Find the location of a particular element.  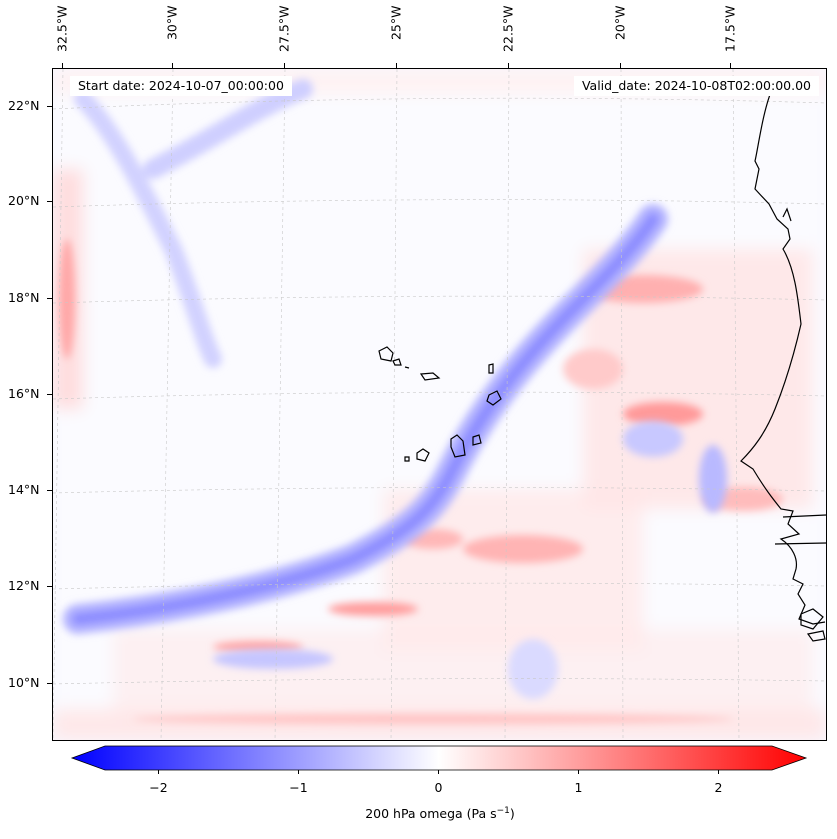

lat-tick-label: 16°N is located at coordinates (24, 393).